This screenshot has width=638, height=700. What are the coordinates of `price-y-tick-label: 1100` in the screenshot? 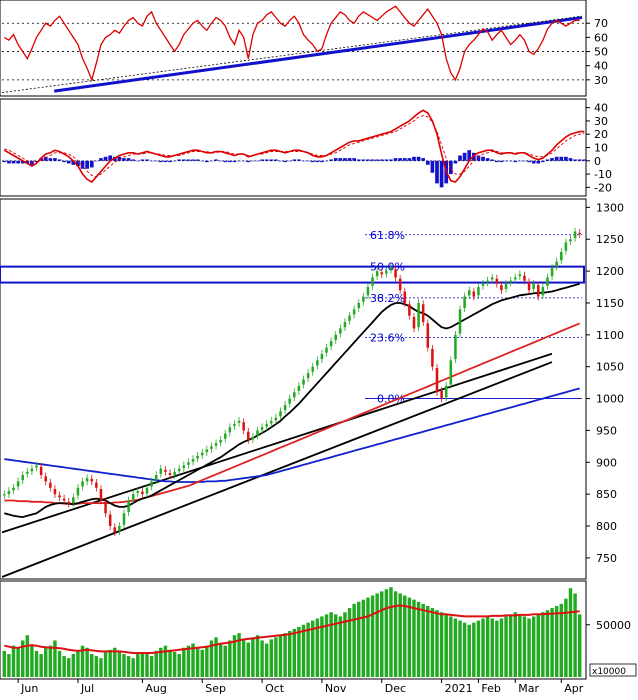 It's located at (610, 335).